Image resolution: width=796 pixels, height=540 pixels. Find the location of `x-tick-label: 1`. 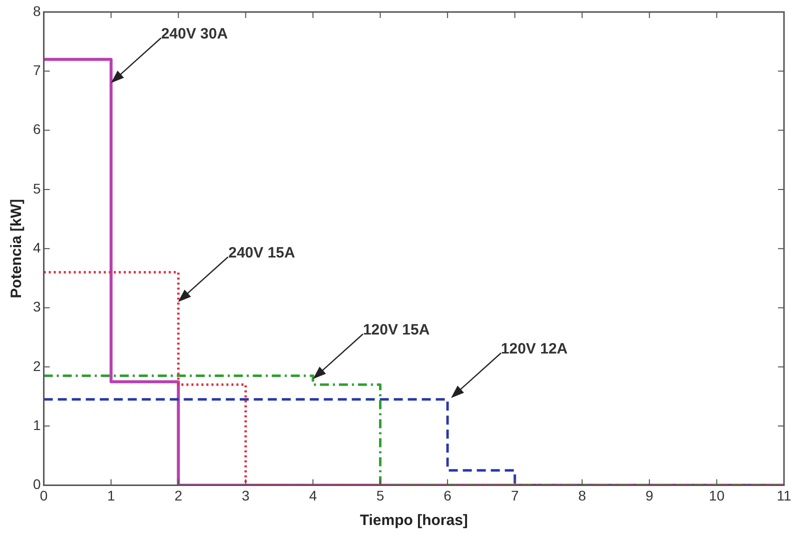

x-tick-label: 1 is located at coordinates (111, 495).